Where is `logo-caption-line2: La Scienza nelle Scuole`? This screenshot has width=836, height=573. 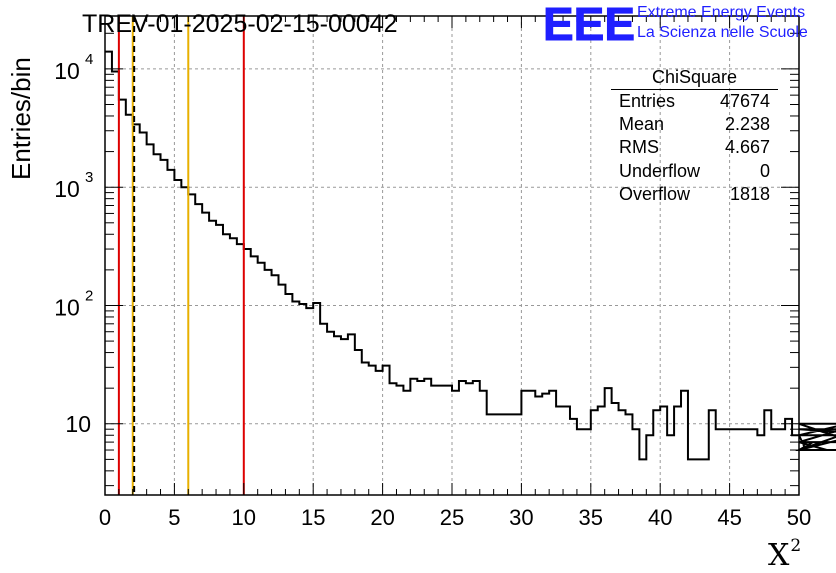 logo-caption-line2: La Scienza nelle Scuole is located at coordinates (722, 32).